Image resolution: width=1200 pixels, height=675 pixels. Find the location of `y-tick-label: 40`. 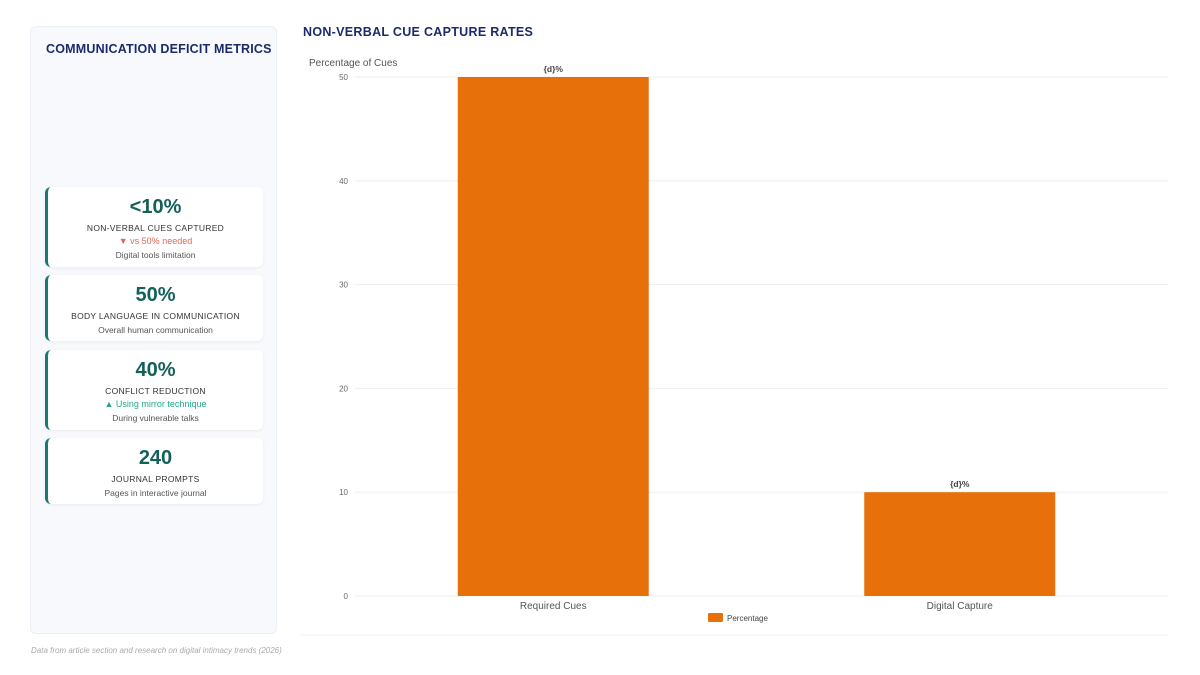

y-tick-label: 40 is located at coordinates (343, 181).